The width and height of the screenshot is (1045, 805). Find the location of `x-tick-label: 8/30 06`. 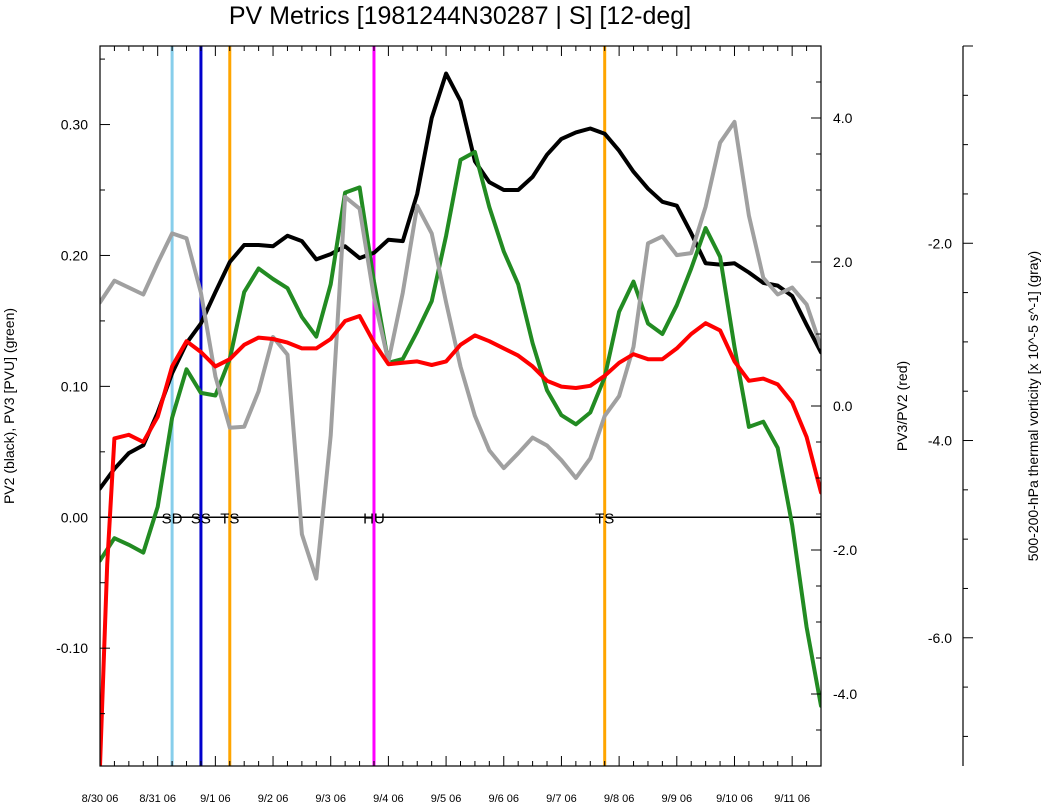

x-tick-label: 8/30 06 is located at coordinates (100, 799).